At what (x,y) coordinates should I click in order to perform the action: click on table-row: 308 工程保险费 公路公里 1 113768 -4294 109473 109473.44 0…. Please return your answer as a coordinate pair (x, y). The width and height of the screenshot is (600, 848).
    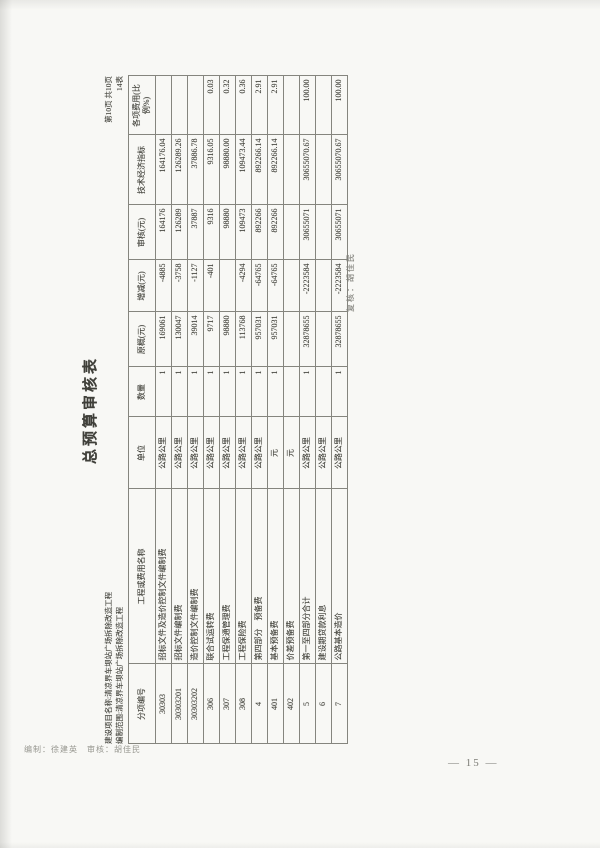
    Looking at the image, I should click on (243, 410).